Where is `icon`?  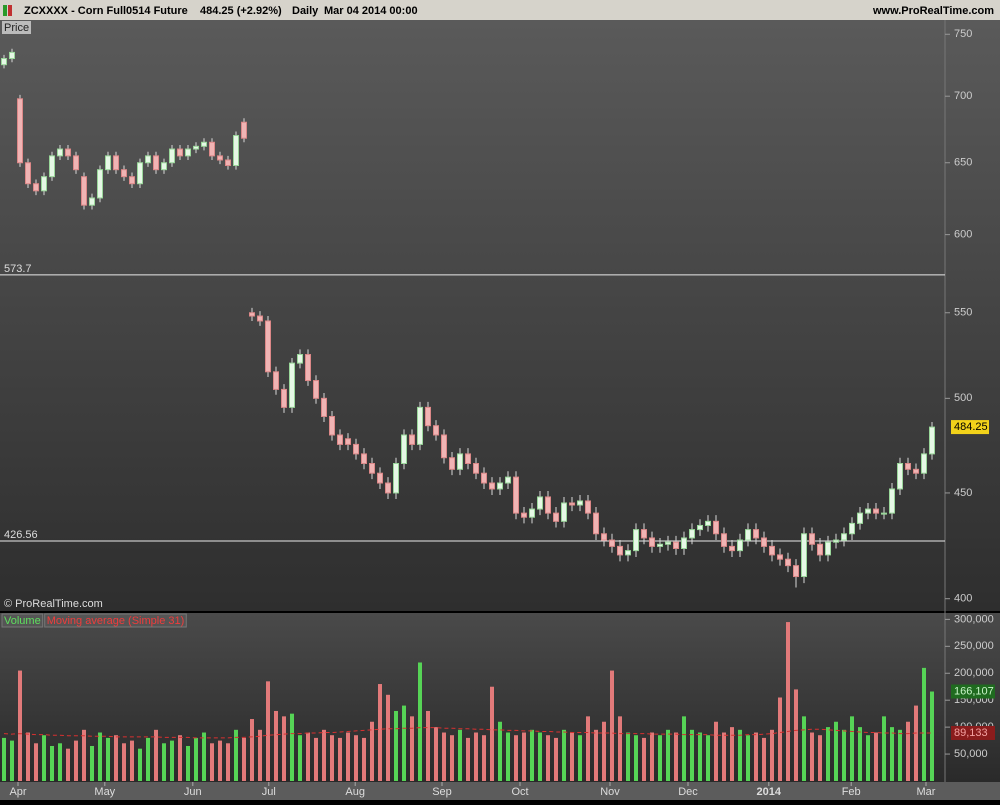 icon is located at coordinates (5, 10).